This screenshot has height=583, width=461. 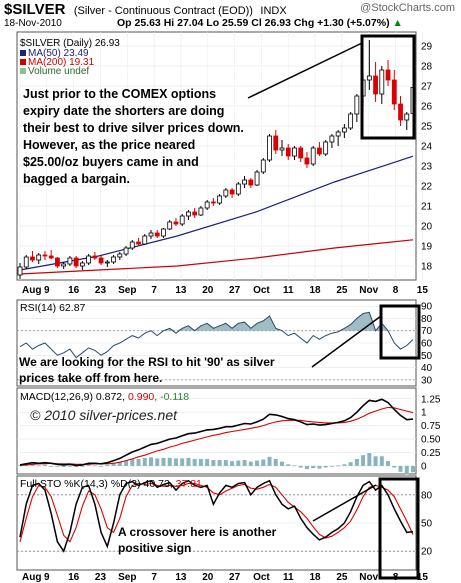 What do you see at coordinates (58, 71) in the screenshot?
I see `legend-volume: Volume undef` at bounding box center [58, 71].